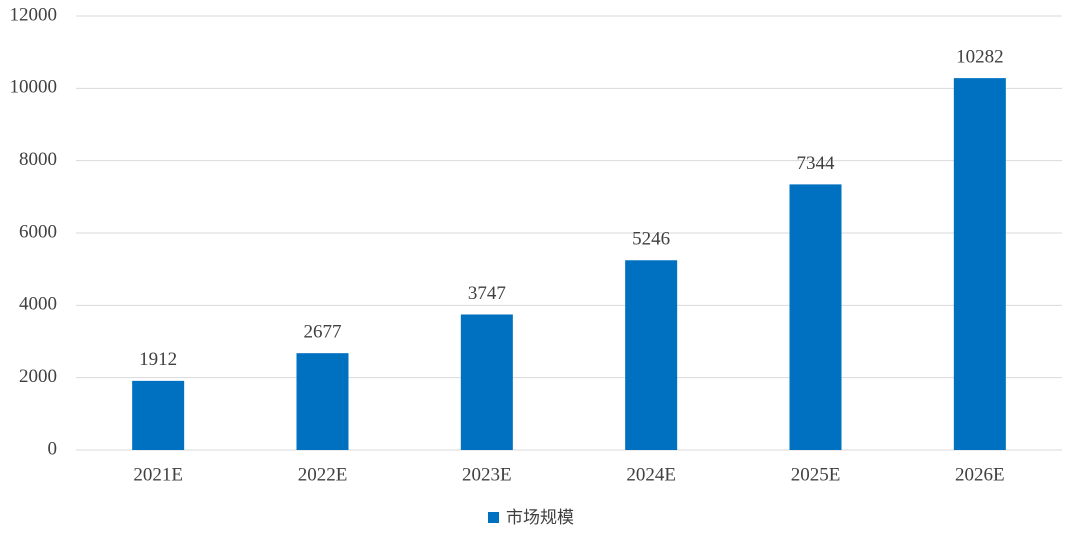  I want to click on x-tick-label: 2026E, so click(980, 474).